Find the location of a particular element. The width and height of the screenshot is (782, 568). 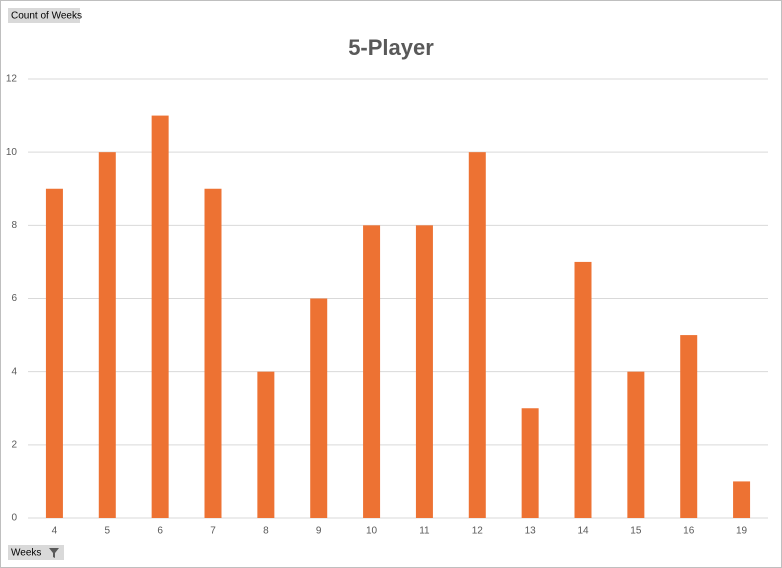

x-tick-label: 14 is located at coordinates (583, 531).